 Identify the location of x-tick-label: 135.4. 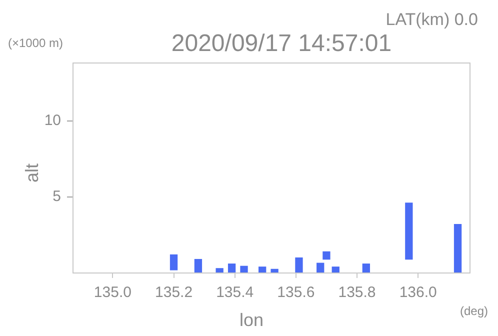
(235, 293).